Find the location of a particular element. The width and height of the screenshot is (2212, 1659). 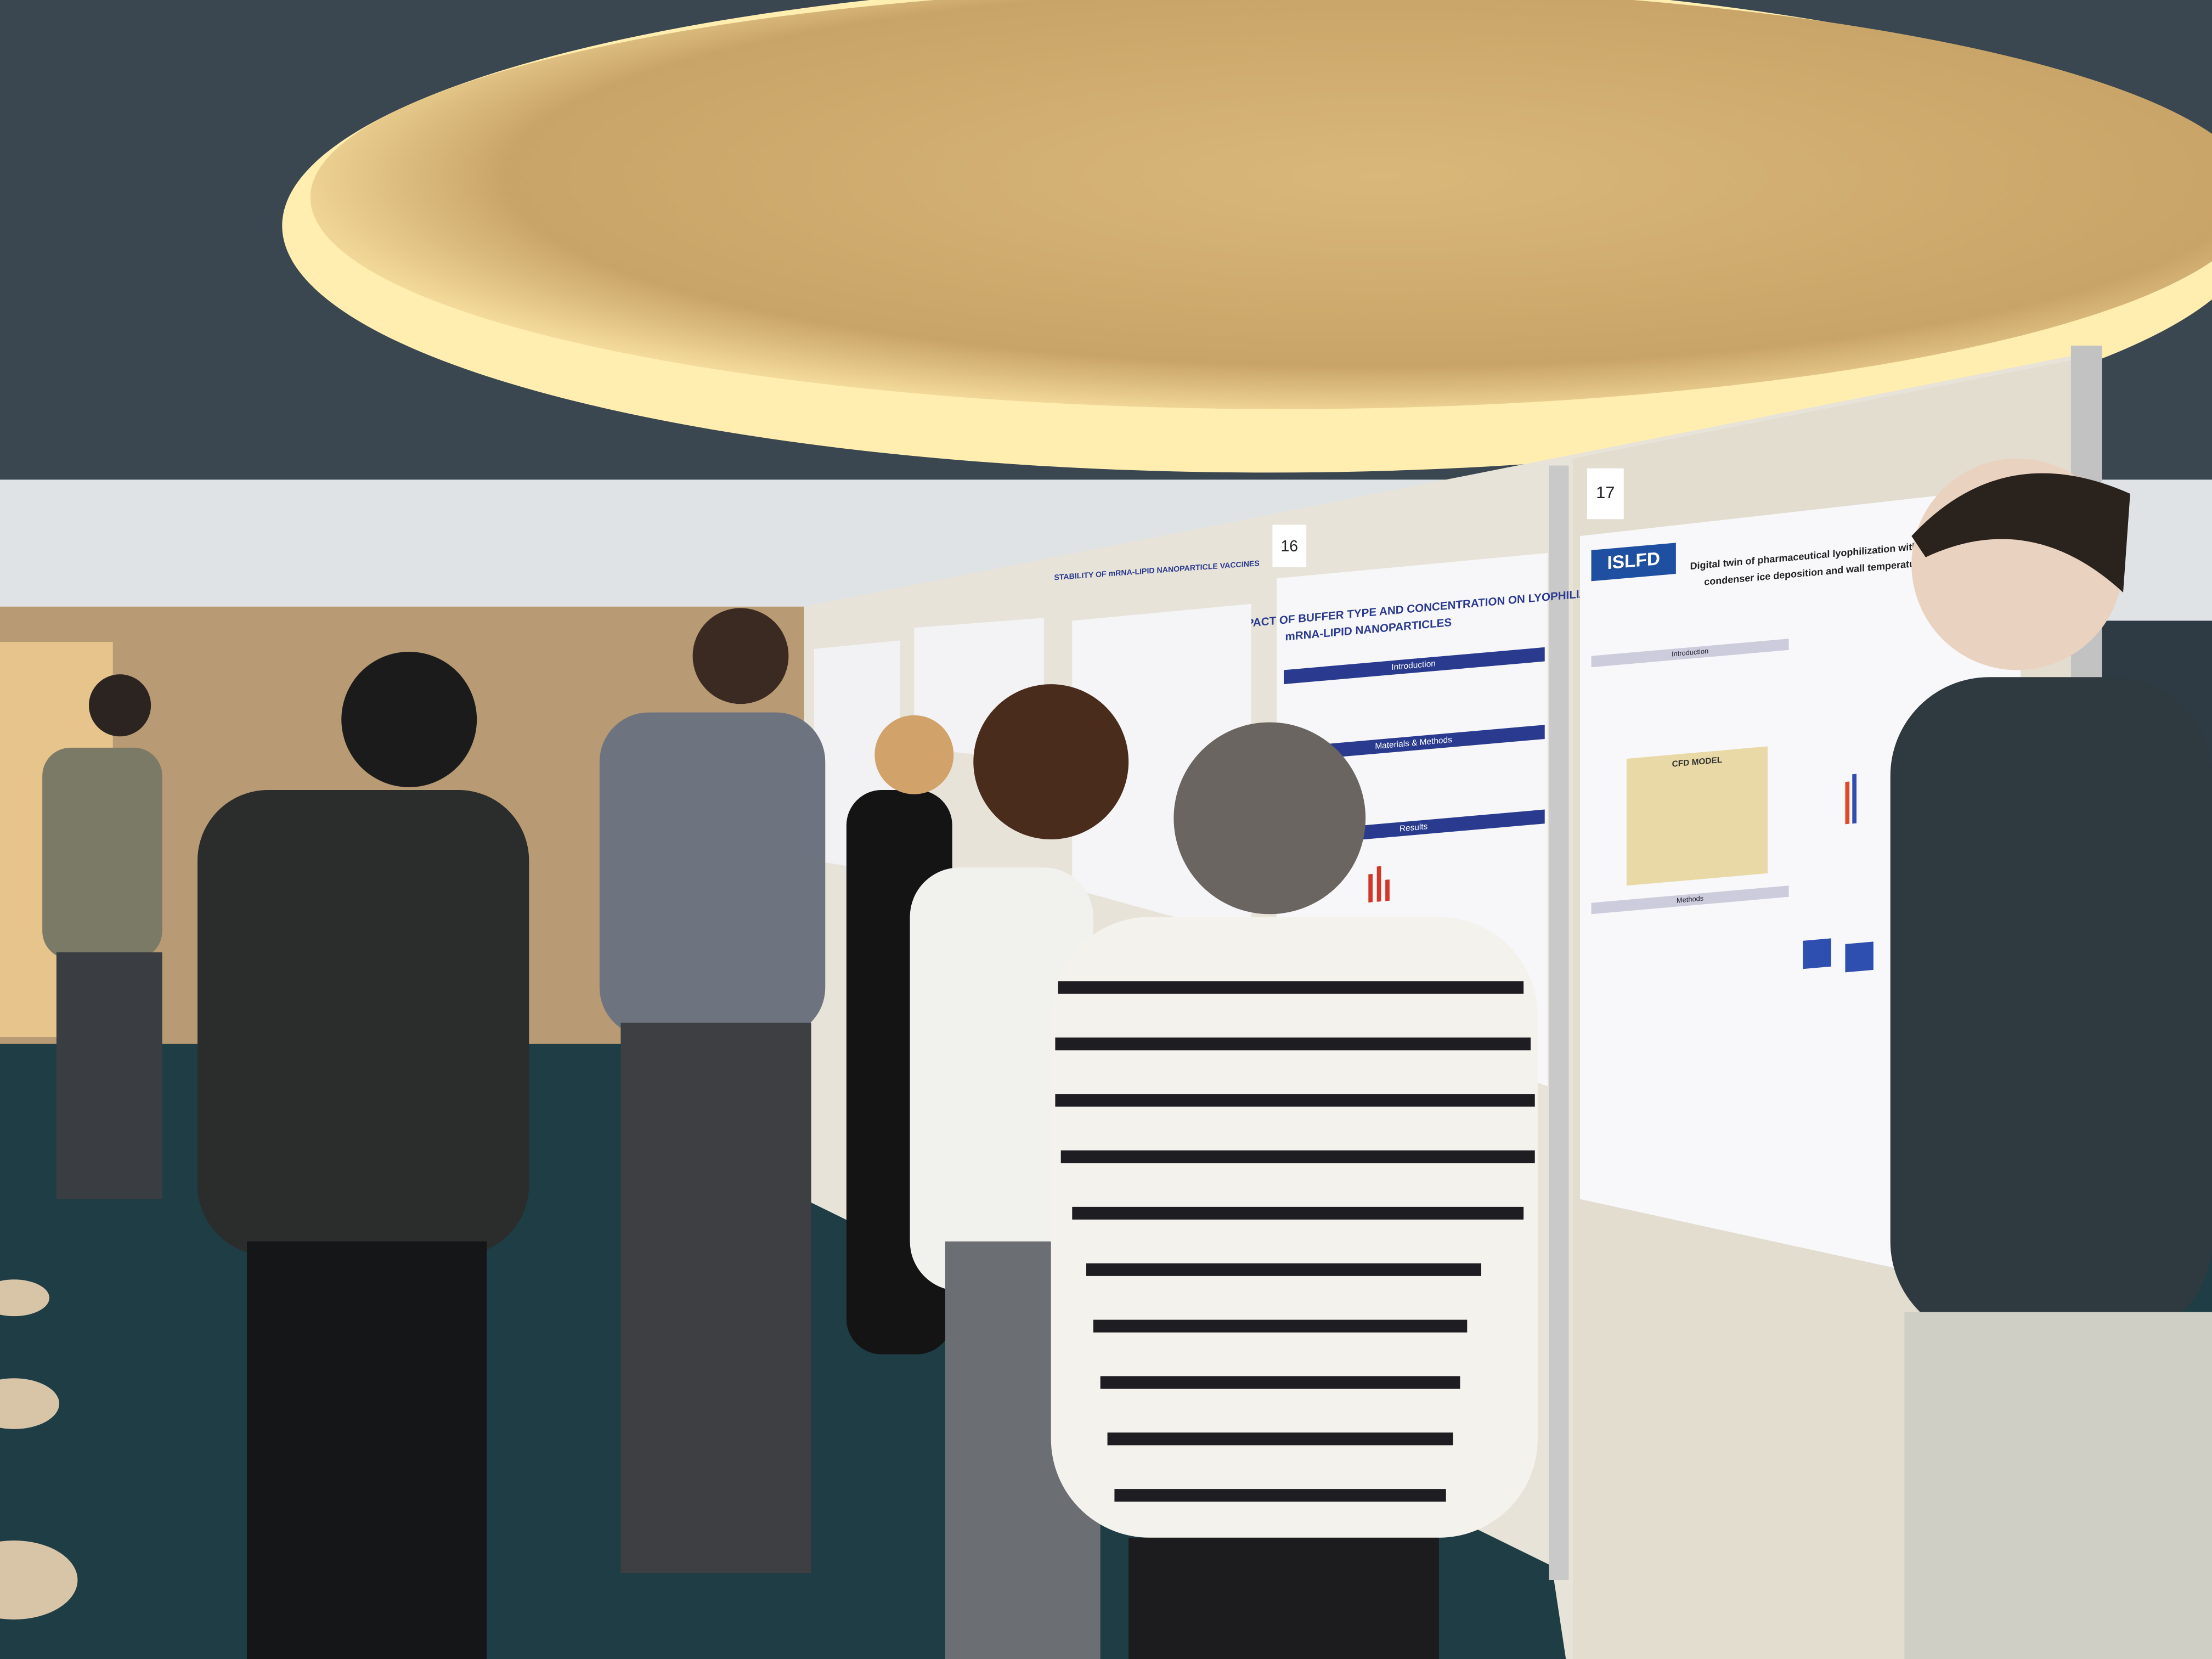

board-number: 16 is located at coordinates (1290, 546).